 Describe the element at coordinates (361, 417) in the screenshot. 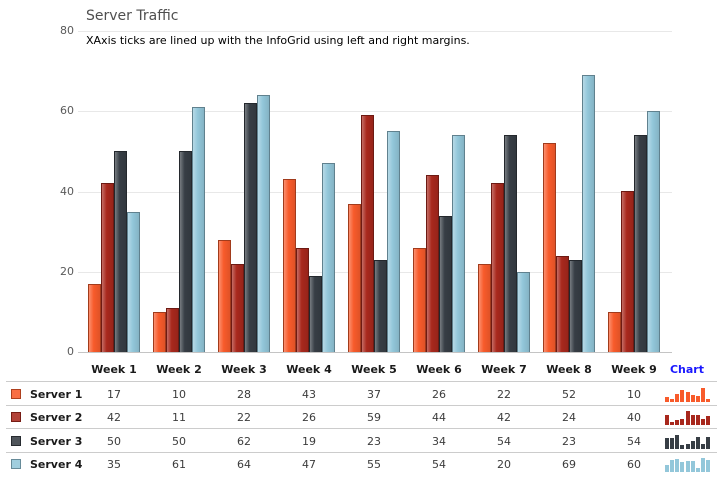

I see `grid-row-server-2: Server 2 42 11 22 26 59 44 42 24 40` at that location.